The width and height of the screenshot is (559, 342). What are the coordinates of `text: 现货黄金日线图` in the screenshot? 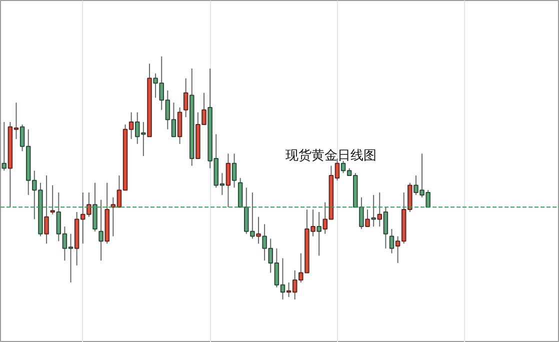 It's located at (331, 156).